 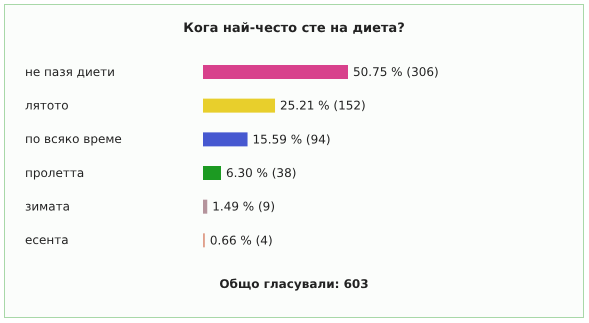 What do you see at coordinates (323, 105) in the screenshot?
I see `data-label: 25.21 % (152)` at bounding box center [323, 105].